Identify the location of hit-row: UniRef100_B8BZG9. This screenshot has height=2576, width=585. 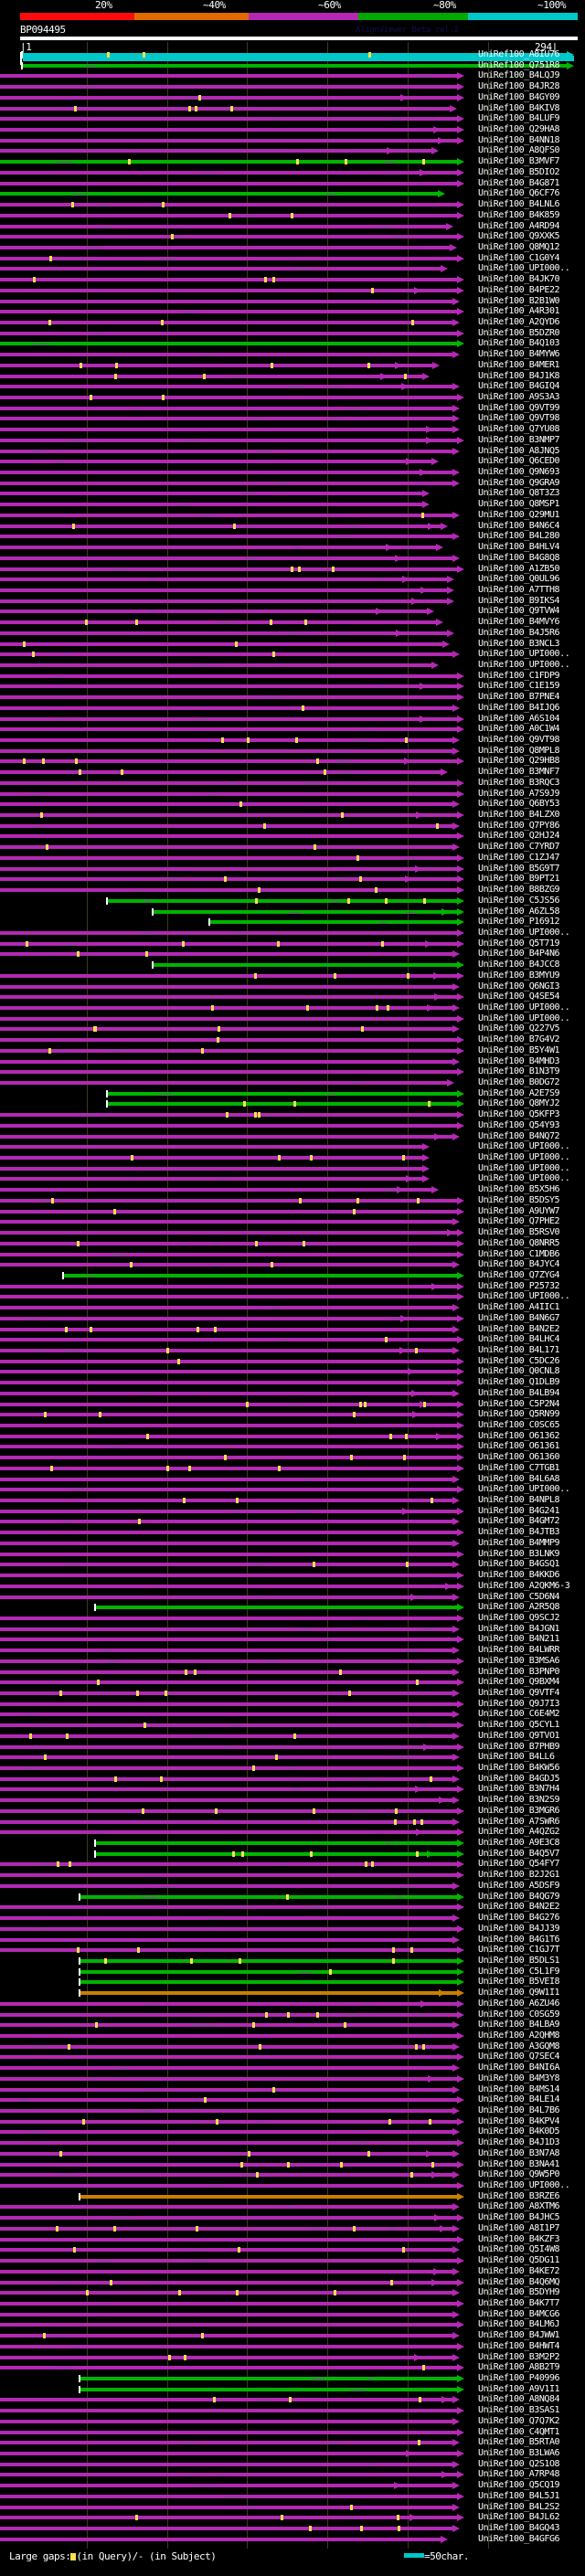
(293, 890).